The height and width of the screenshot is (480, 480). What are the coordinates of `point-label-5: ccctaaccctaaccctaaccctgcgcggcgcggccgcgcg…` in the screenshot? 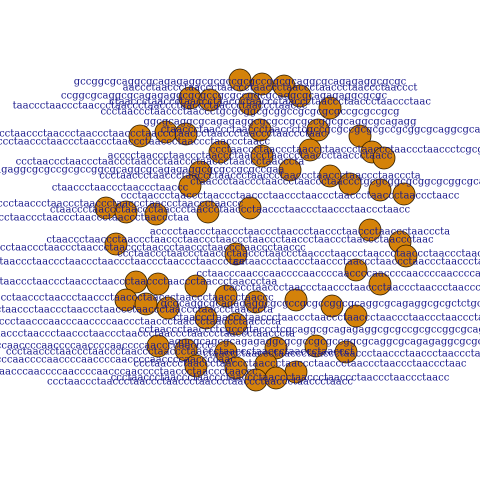 It's located at (250, 112).